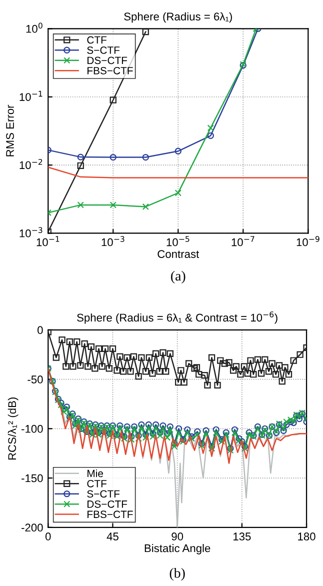 Image resolution: width=323 pixels, height=586 pixels. I want to click on y-axis-title: RMS Error, so click(10, 130).